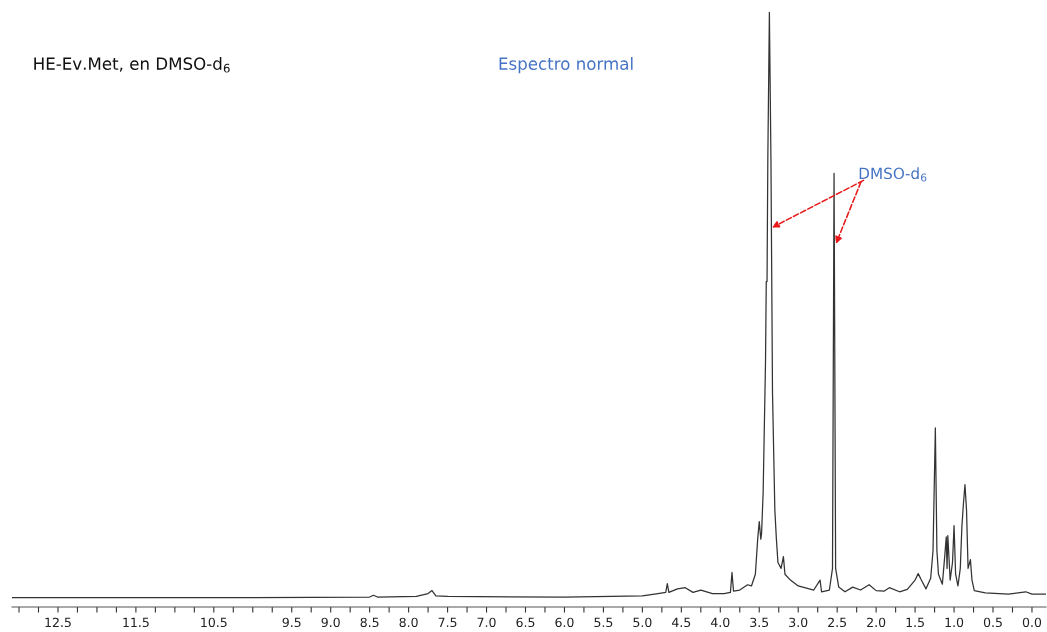 This screenshot has width=1047, height=632. I want to click on x-tick-label: 6.0, so click(564, 622).